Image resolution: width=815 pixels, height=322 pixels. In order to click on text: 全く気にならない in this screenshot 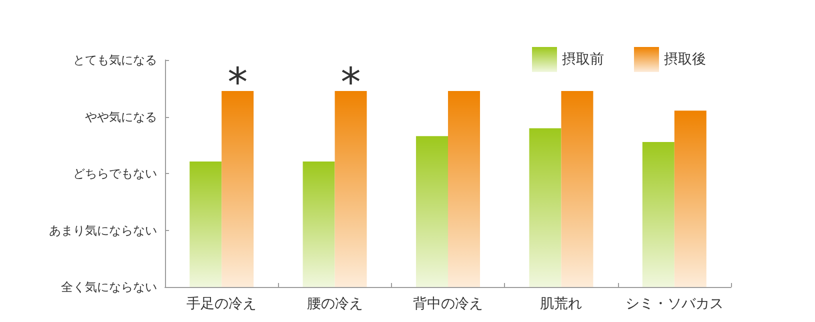, I will do `click(109, 287)`.